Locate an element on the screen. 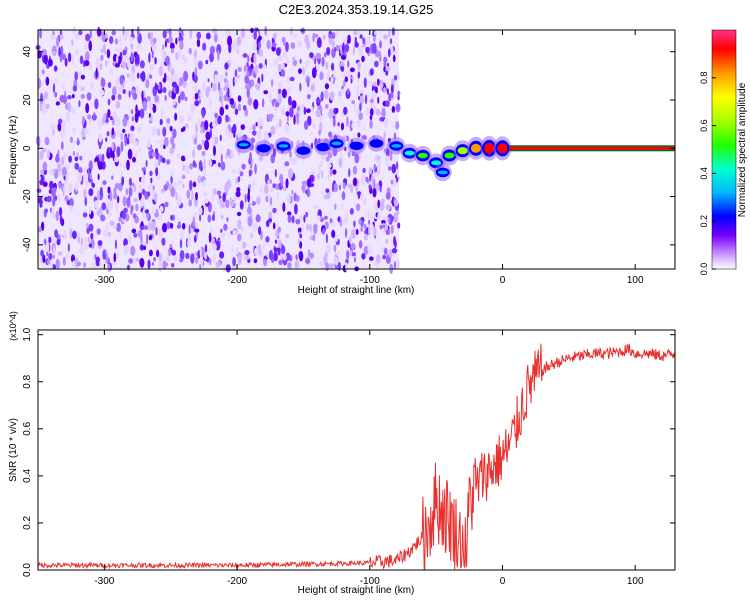 This screenshot has height=600, width=750. y-tick-label: 40 is located at coordinates (27, 52).